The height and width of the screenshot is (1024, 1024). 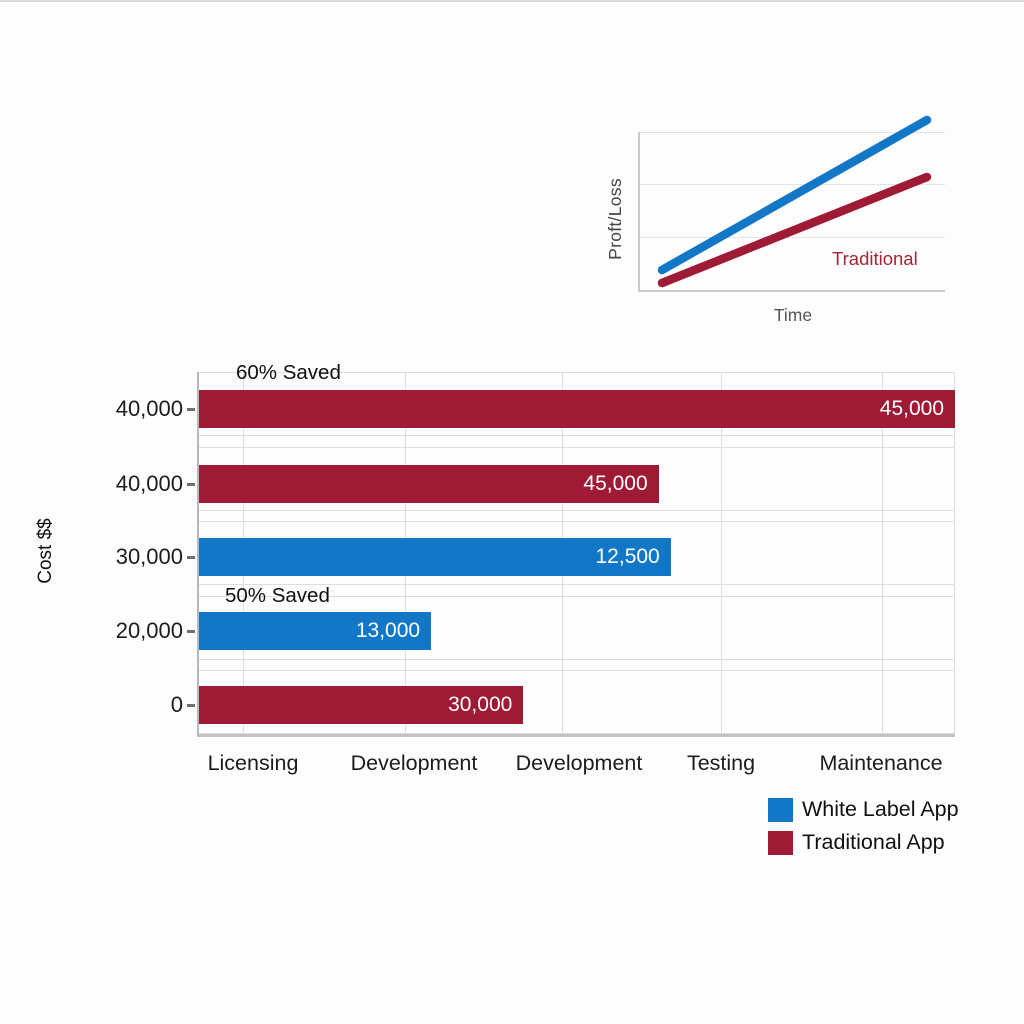 What do you see at coordinates (794, 230) in the screenshot?
I see `traditional-line` at bounding box center [794, 230].